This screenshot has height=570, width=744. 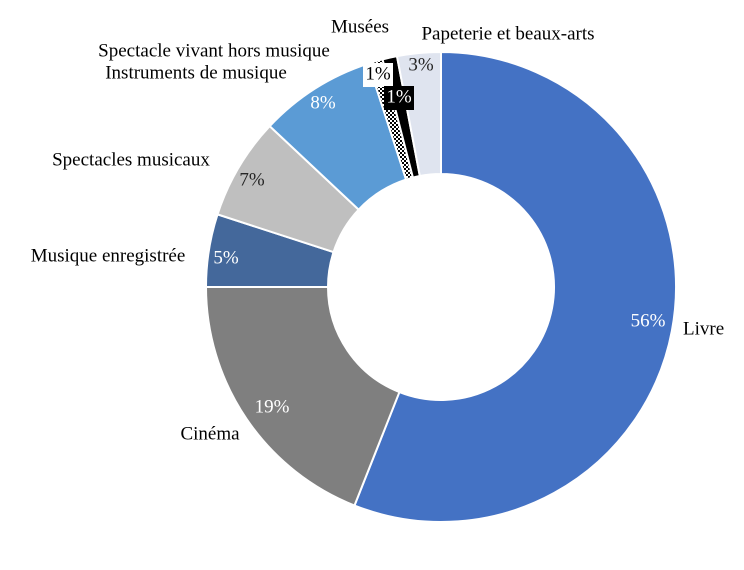 What do you see at coordinates (108, 255) in the screenshot?
I see `category-label: Musique enregistrée` at bounding box center [108, 255].